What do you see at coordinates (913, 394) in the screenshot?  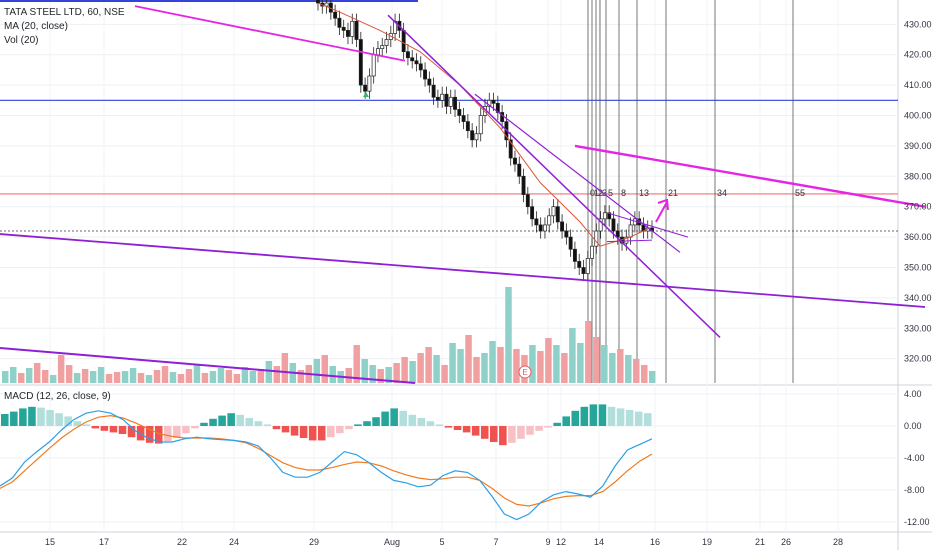 I see `macd-tick-label: 4.00` at bounding box center [913, 394].